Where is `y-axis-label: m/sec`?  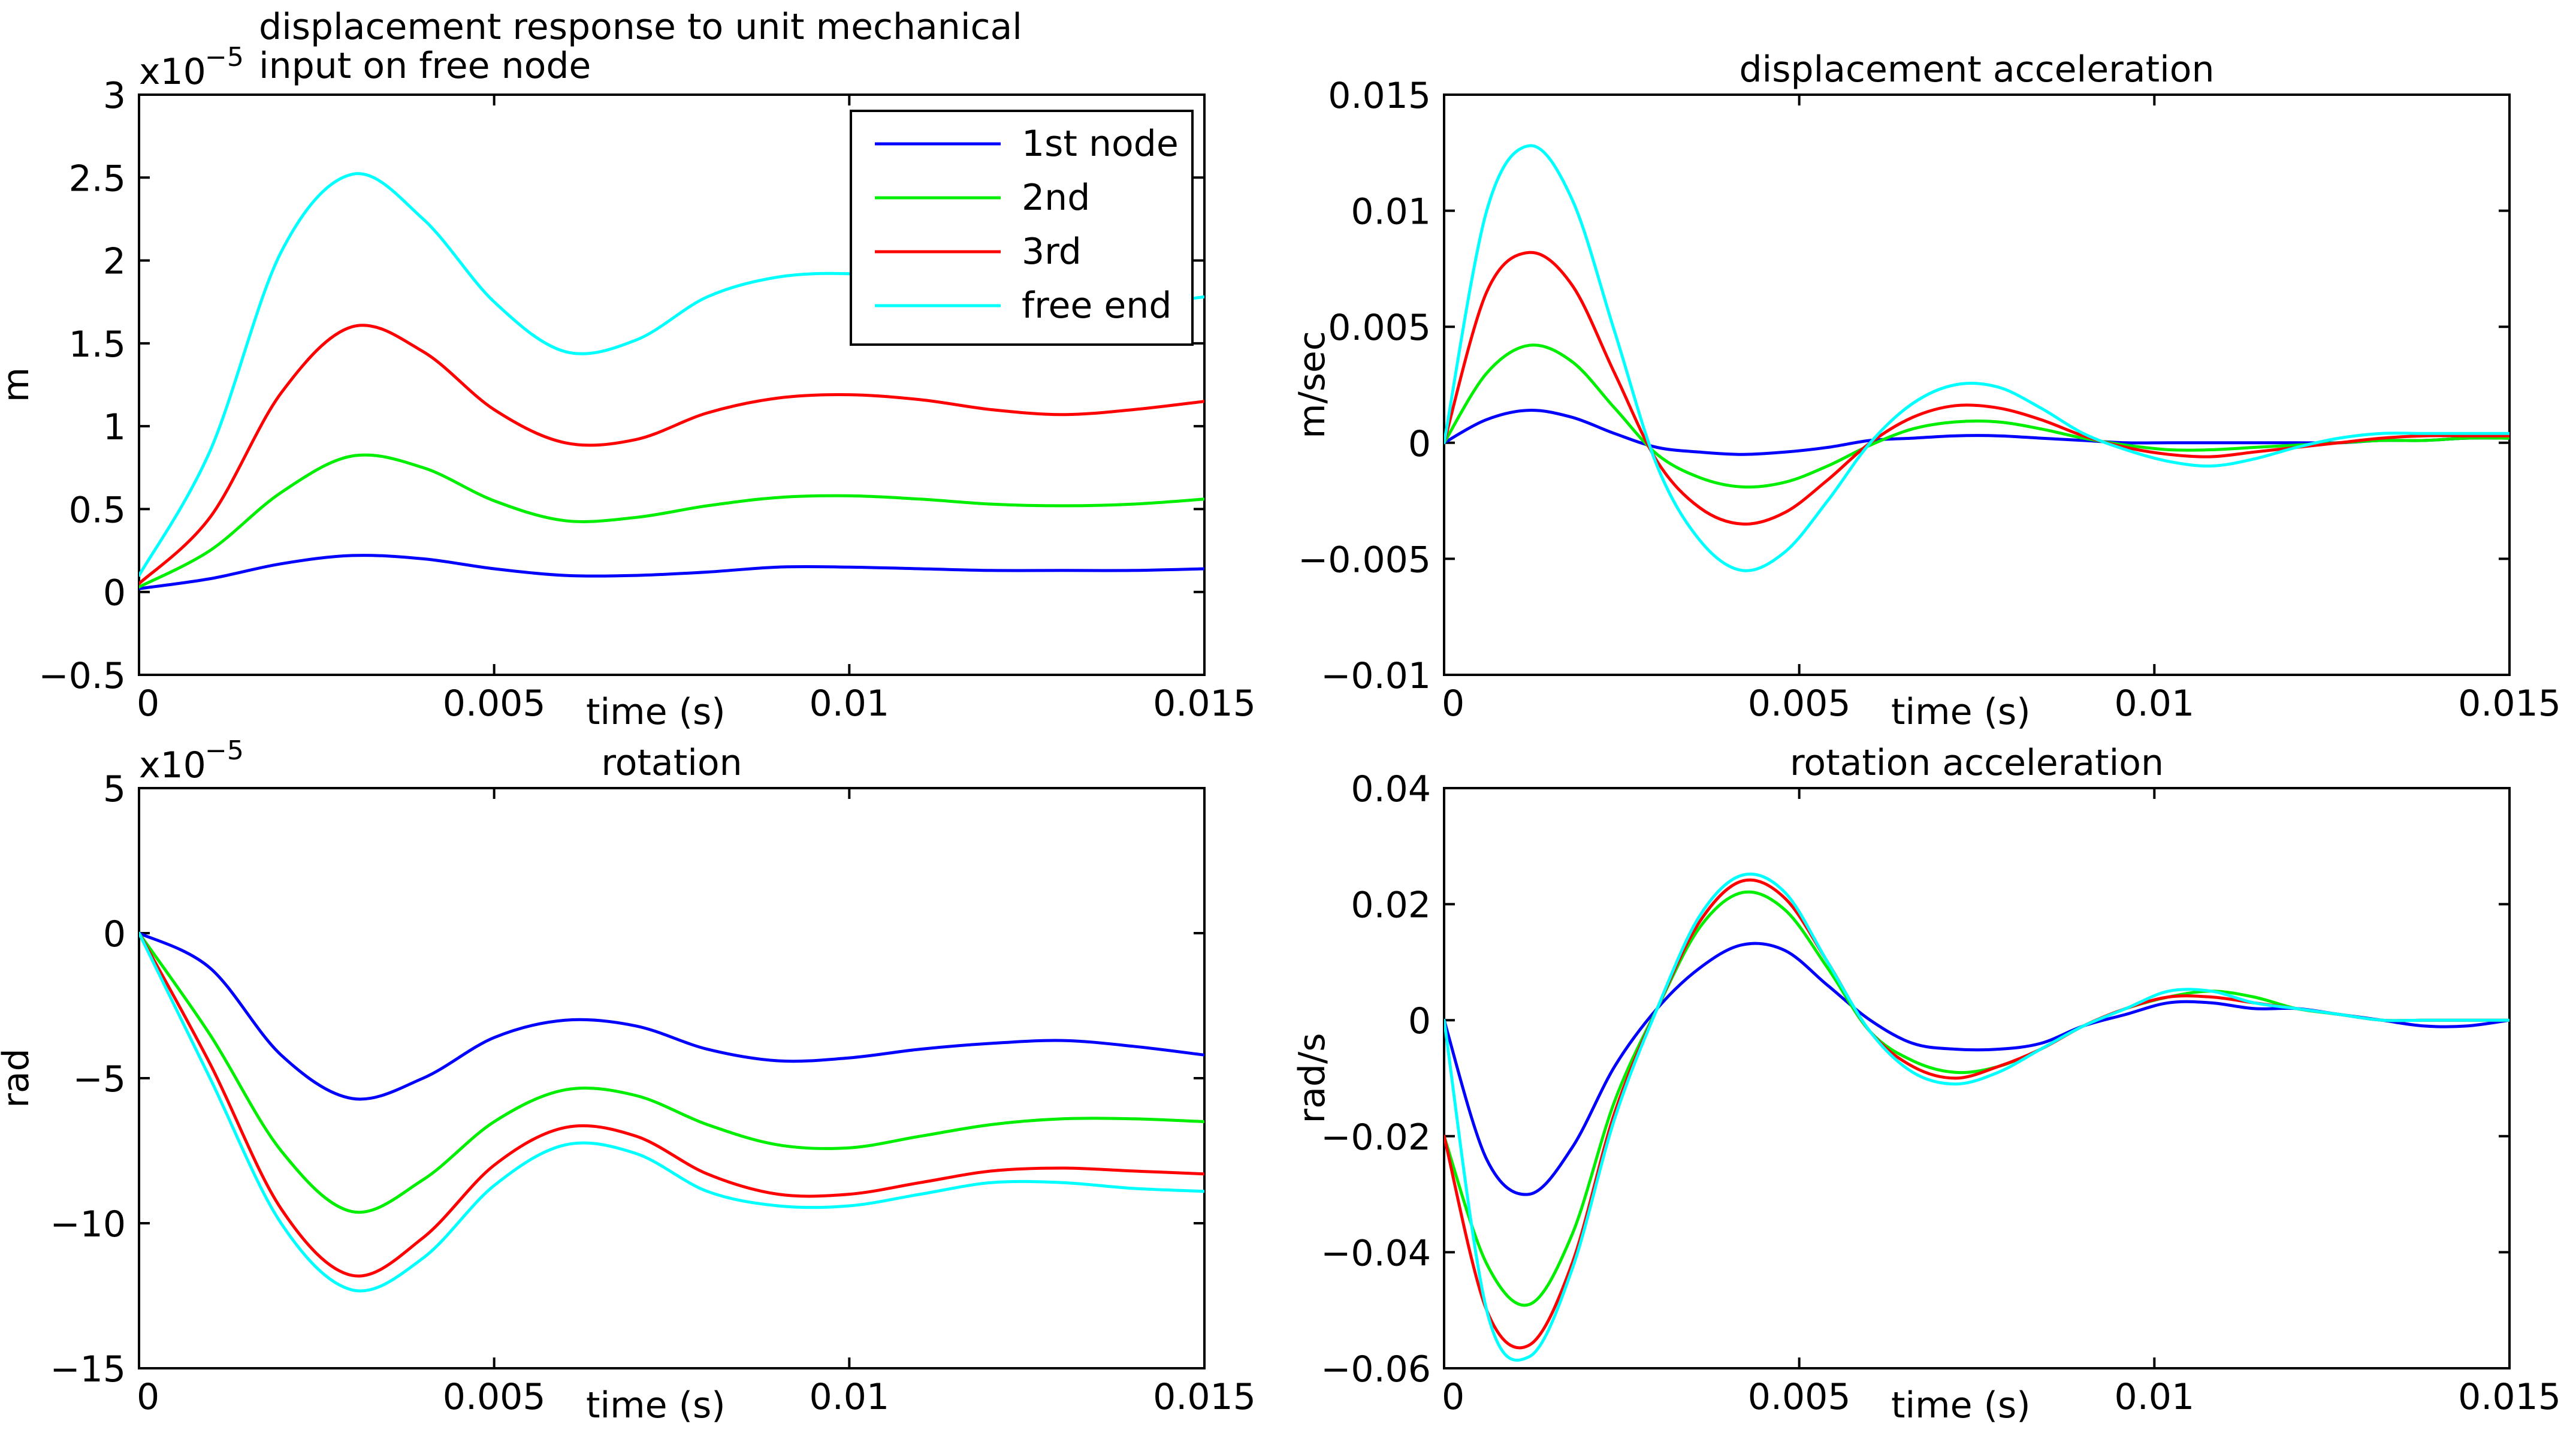
y-axis-label: m/sec is located at coordinates (1312, 385).